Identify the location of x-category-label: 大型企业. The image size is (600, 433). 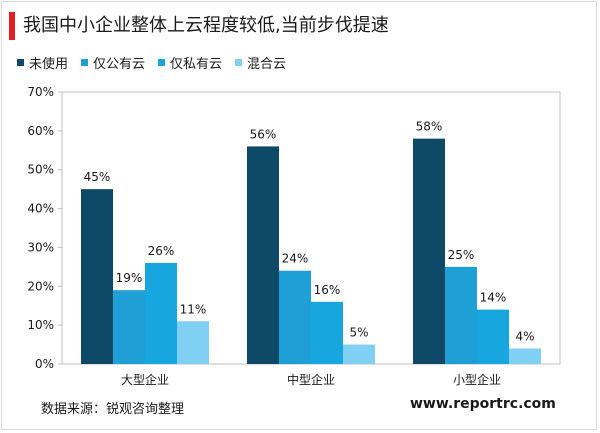
(145, 379).